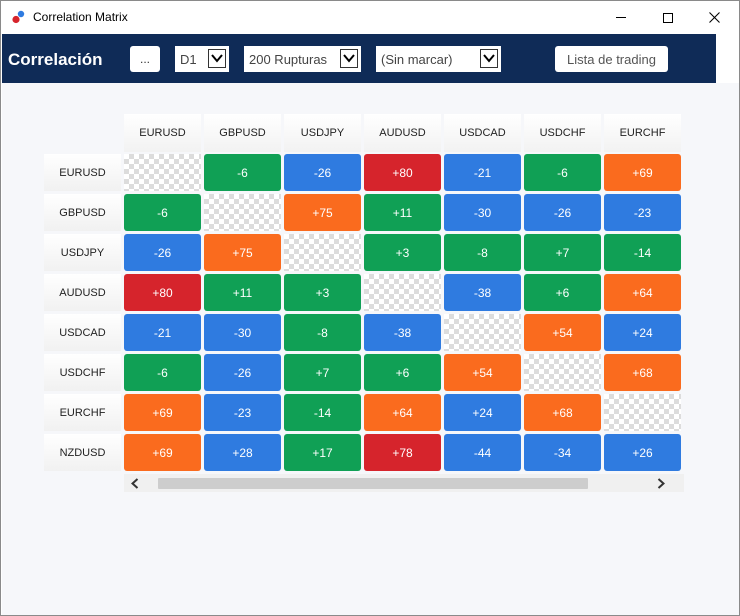 Image resolution: width=740 pixels, height=616 pixels. What do you see at coordinates (288, 59) in the screenshot?
I see `breaks-select-value: 200 Rupturas` at bounding box center [288, 59].